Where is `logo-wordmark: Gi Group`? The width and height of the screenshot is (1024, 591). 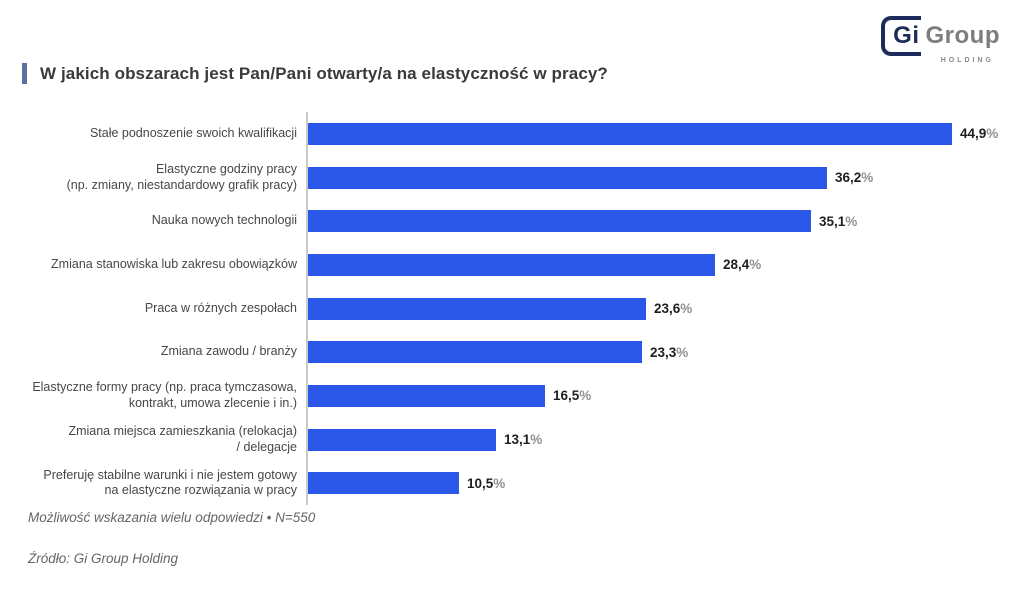 logo-wordmark: Gi Group is located at coordinates (940, 36).